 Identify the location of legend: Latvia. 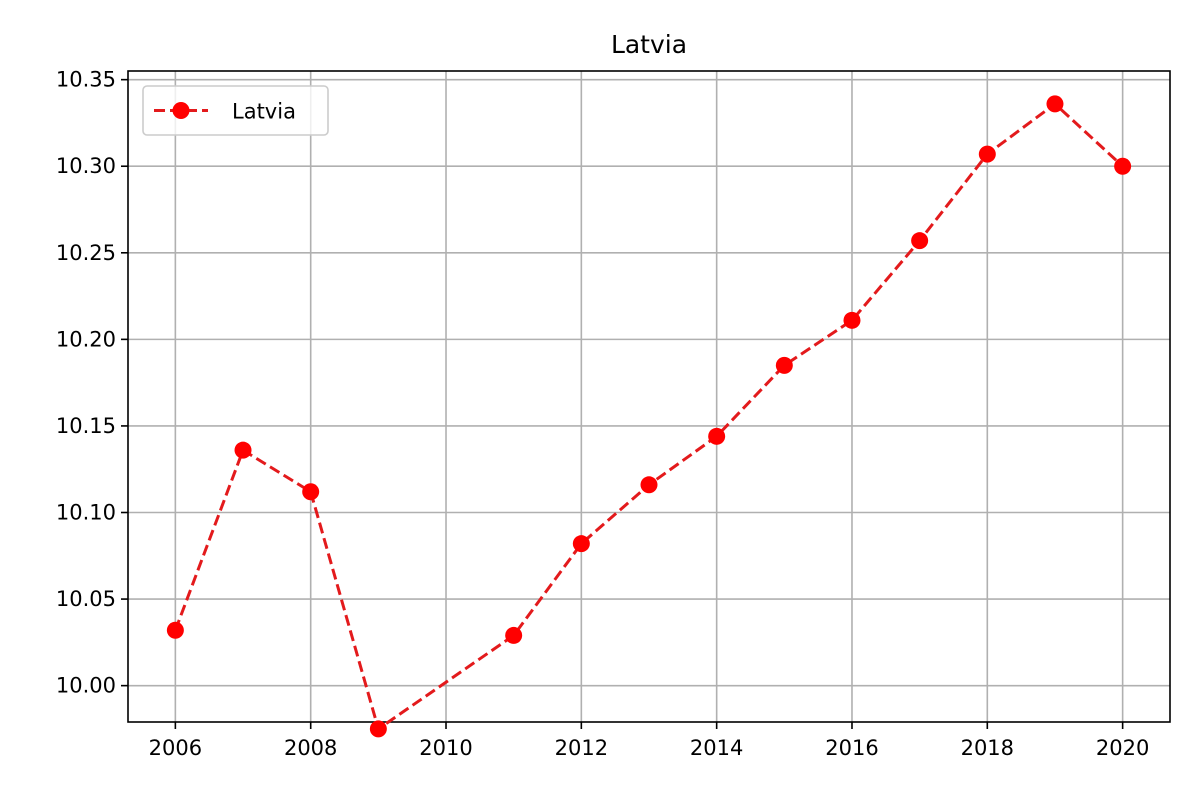
(235, 110).